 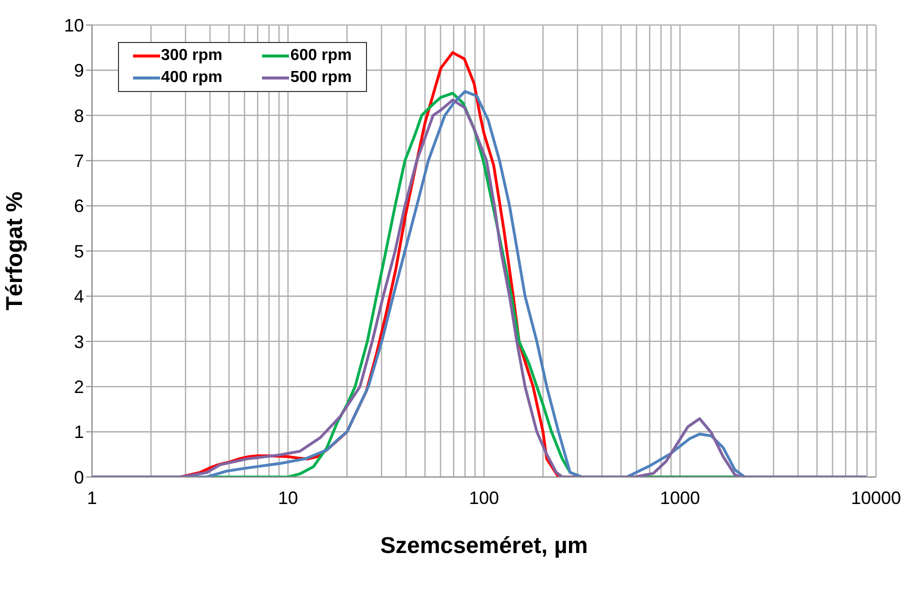 What do you see at coordinates (79, 160) in the screenshot?
I see `y-tick-label: 7` at bounding box center [79, 160].